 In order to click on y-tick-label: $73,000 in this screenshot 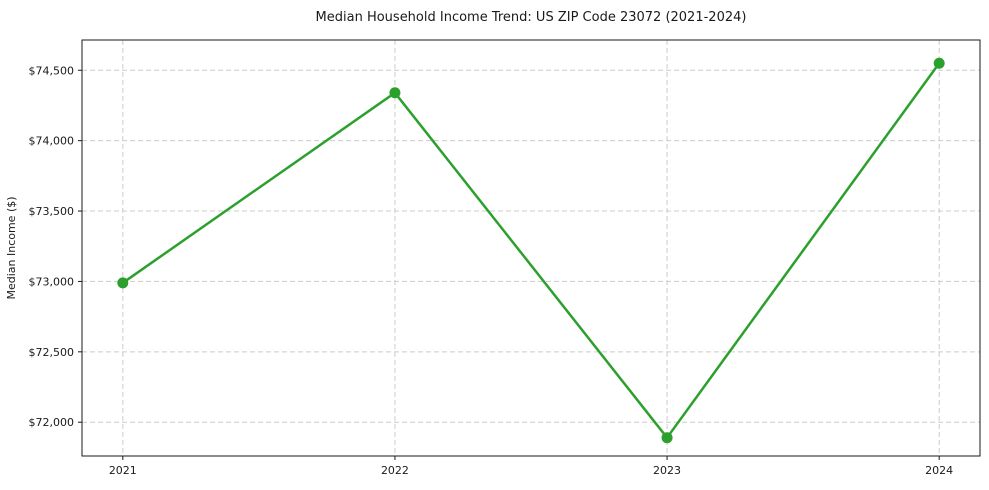, I will do `click(52, 281)`.